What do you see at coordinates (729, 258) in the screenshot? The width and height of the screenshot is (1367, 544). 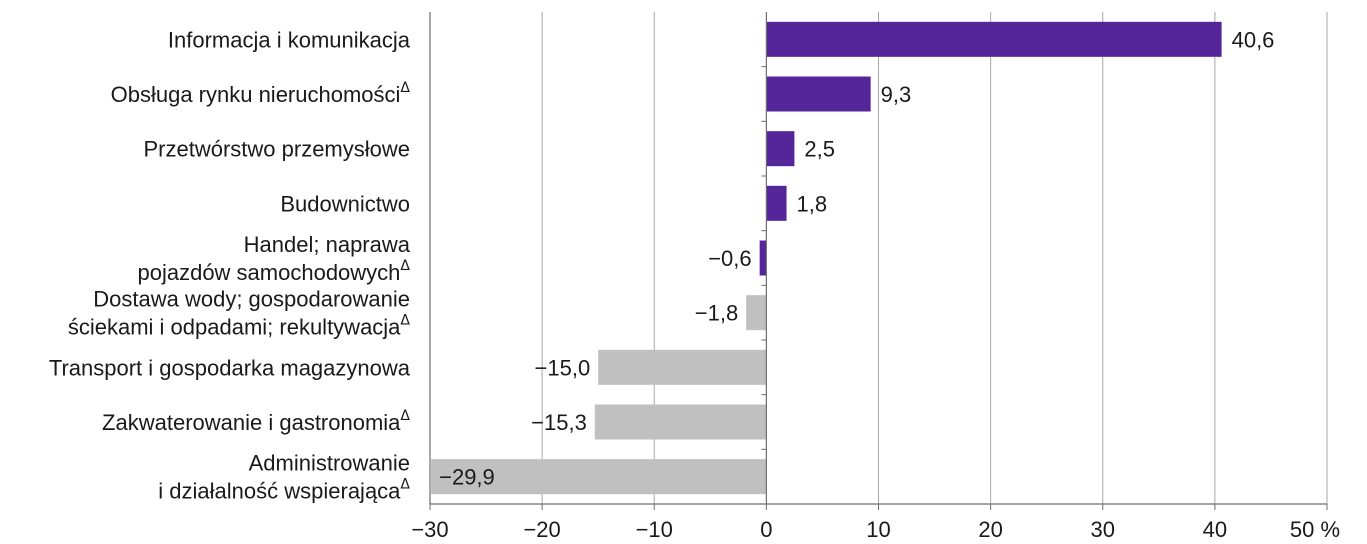 I see `value-label: −0,6` at bounding box center [729, 258].